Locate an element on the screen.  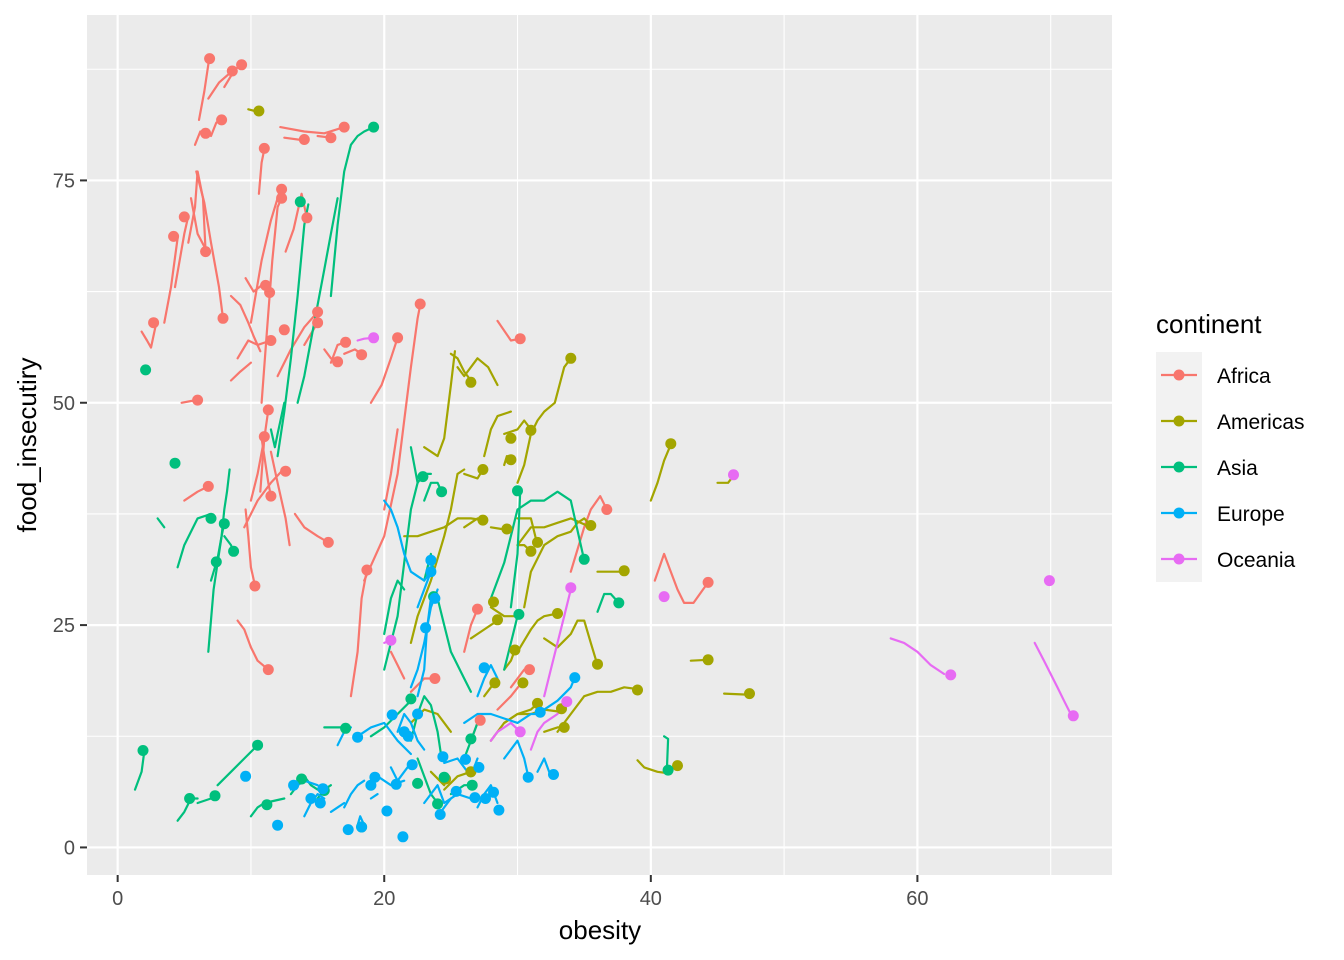
y-tick-label: 0 is located at coordinates (69, 848).